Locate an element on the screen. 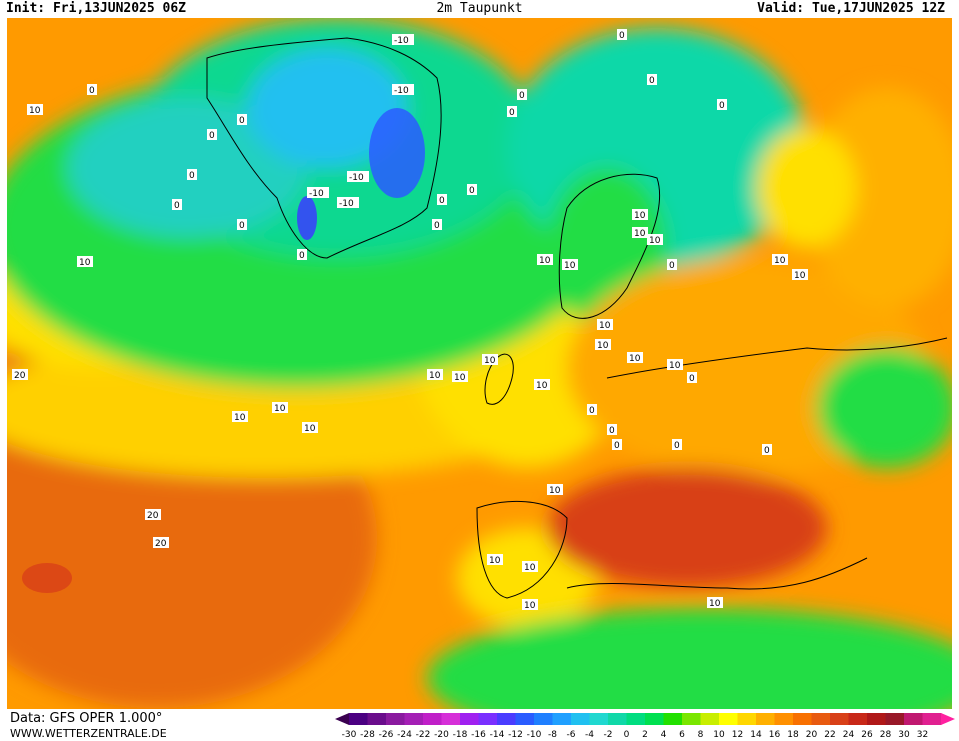 This screenshot has width=959, height=741. contour-label: -10 is located at coordinates (403, 40).